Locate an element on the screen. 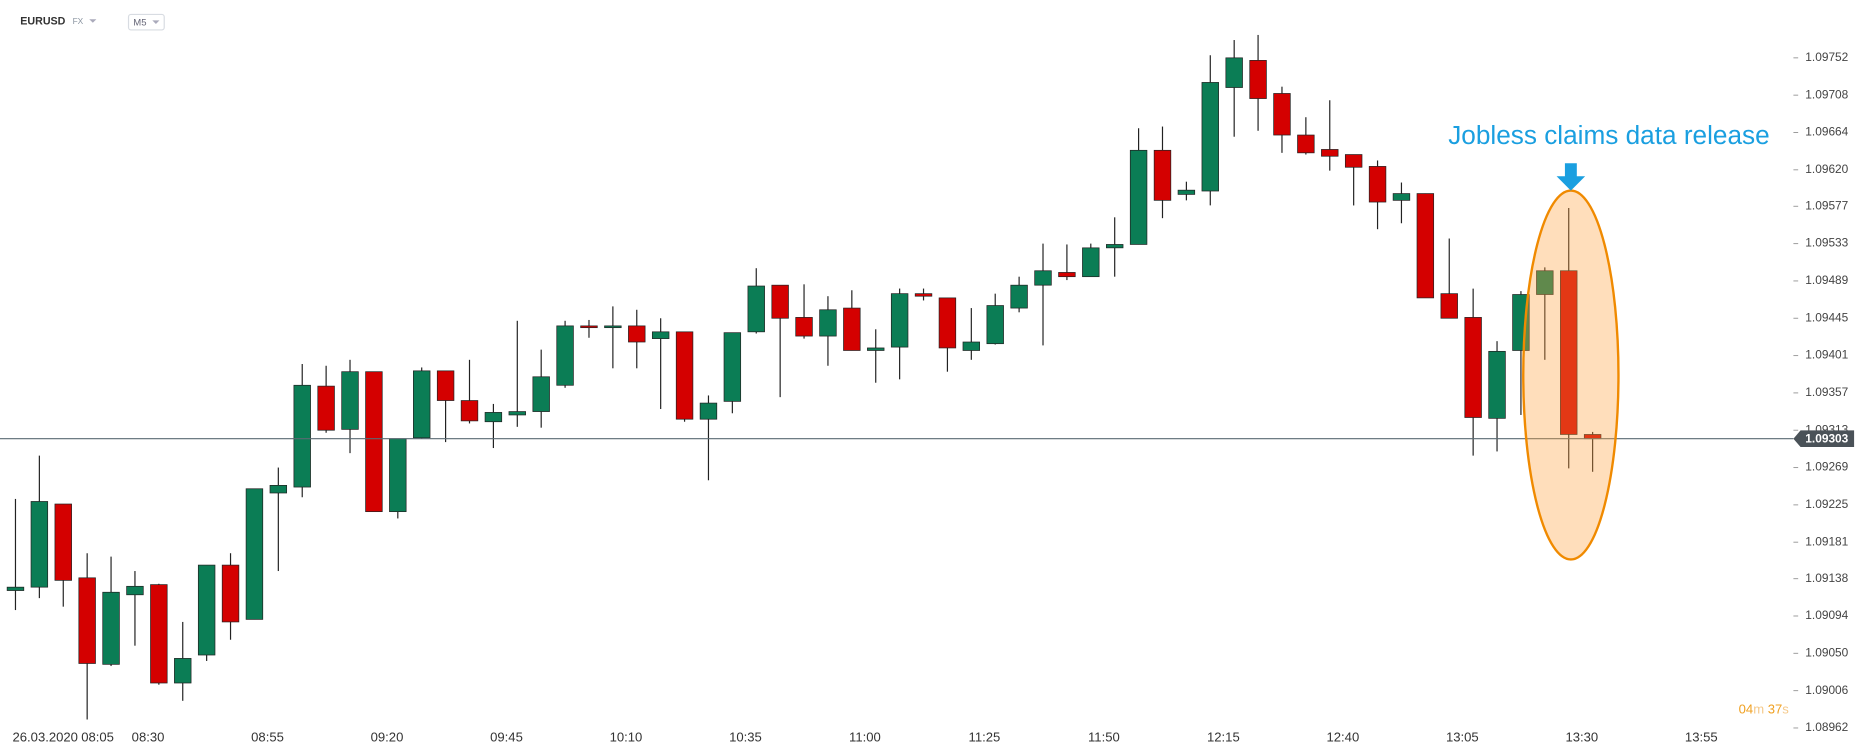 The width and height of the screenshot is (1866, 756). y-tick-label: 1.09094 is located at coordinates (1826, 615).